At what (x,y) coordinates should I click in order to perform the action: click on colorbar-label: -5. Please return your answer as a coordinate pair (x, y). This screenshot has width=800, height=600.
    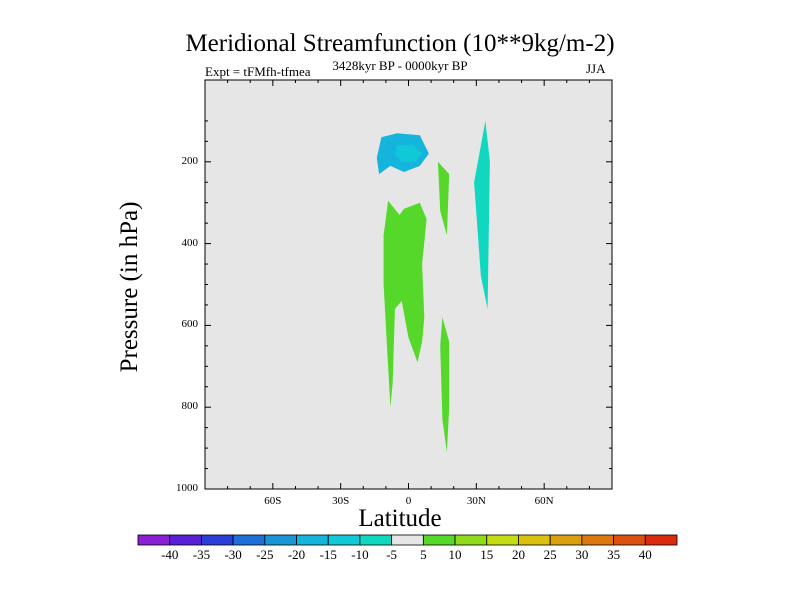
    Looking at the image, I should click on (392, 554).